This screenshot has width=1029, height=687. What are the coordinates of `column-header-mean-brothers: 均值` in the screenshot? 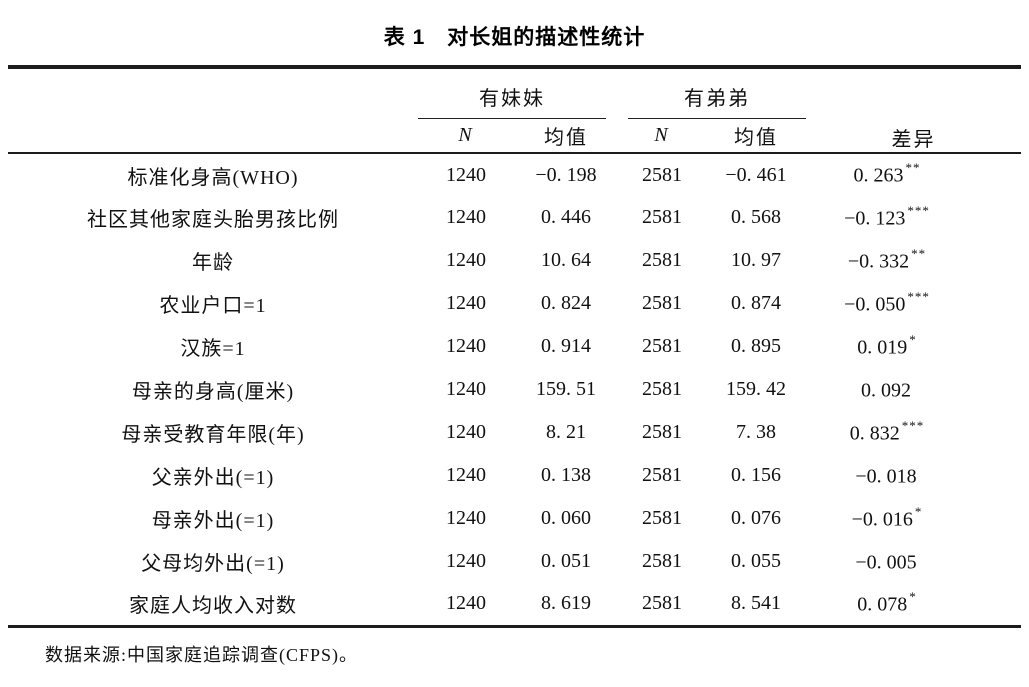 It's located at (756, 138).